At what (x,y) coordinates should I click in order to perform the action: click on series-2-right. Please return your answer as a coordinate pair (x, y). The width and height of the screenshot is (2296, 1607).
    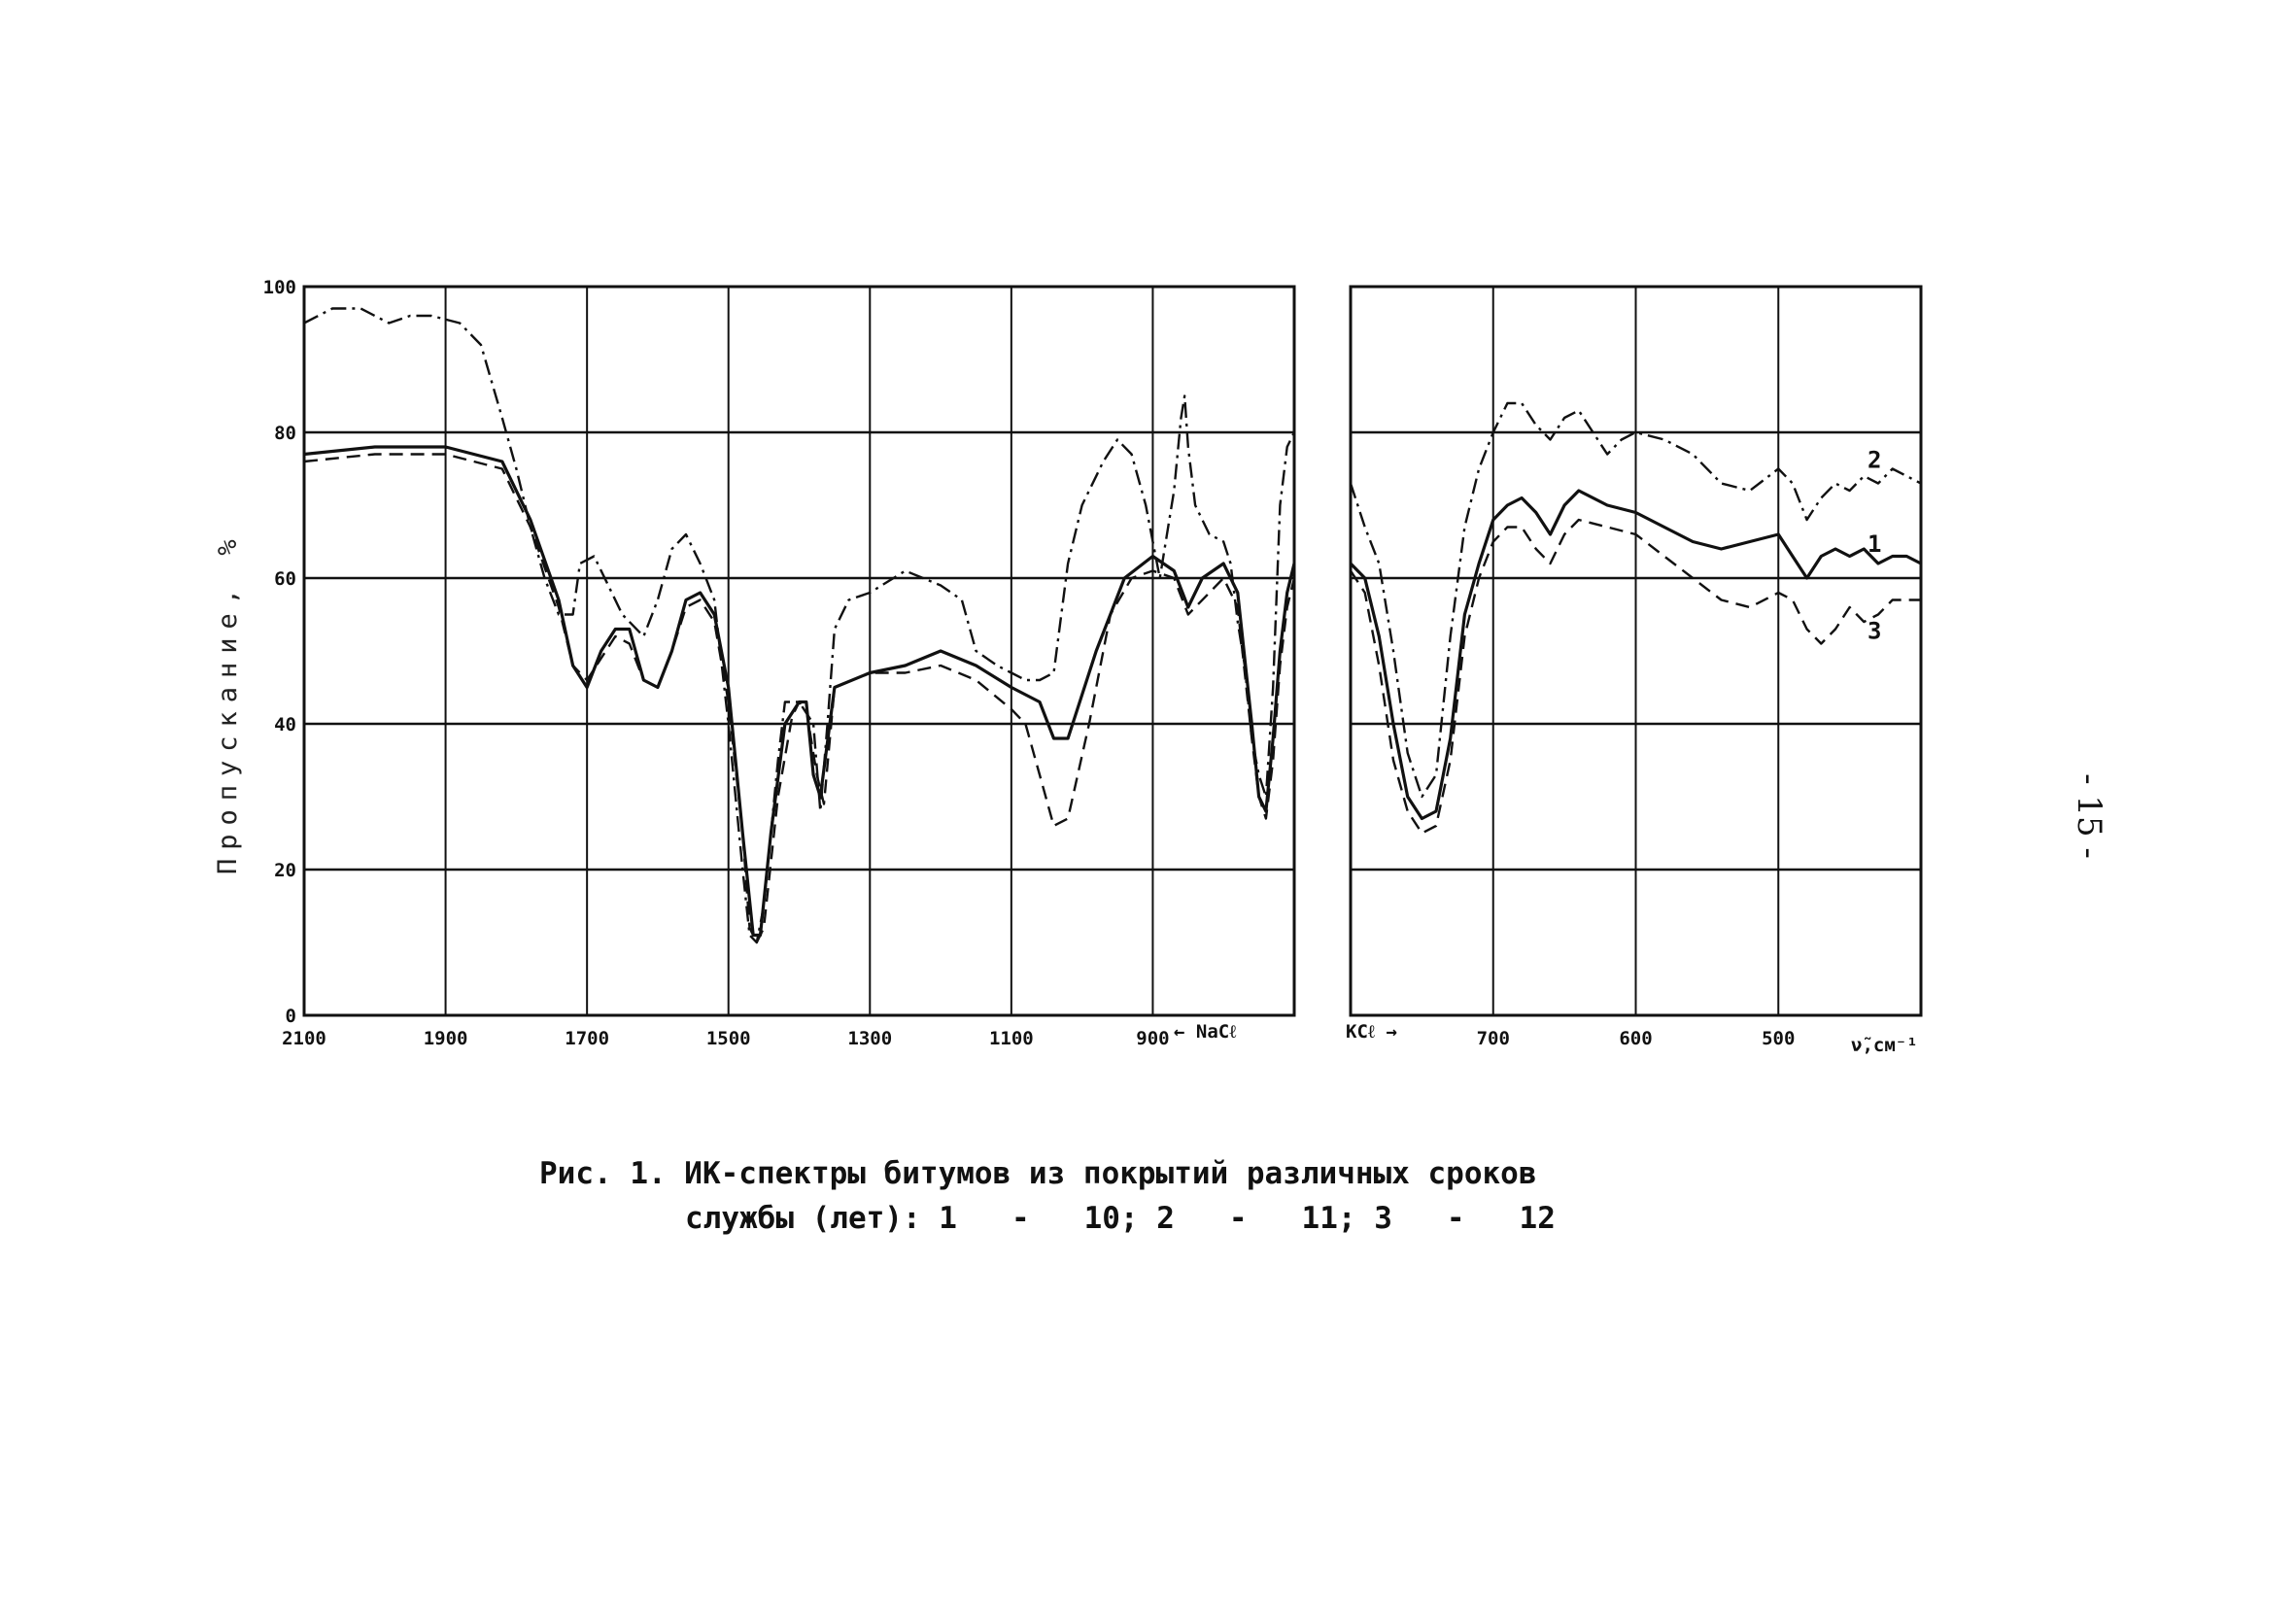
    Looking at the image, I should click on (1635, 600).